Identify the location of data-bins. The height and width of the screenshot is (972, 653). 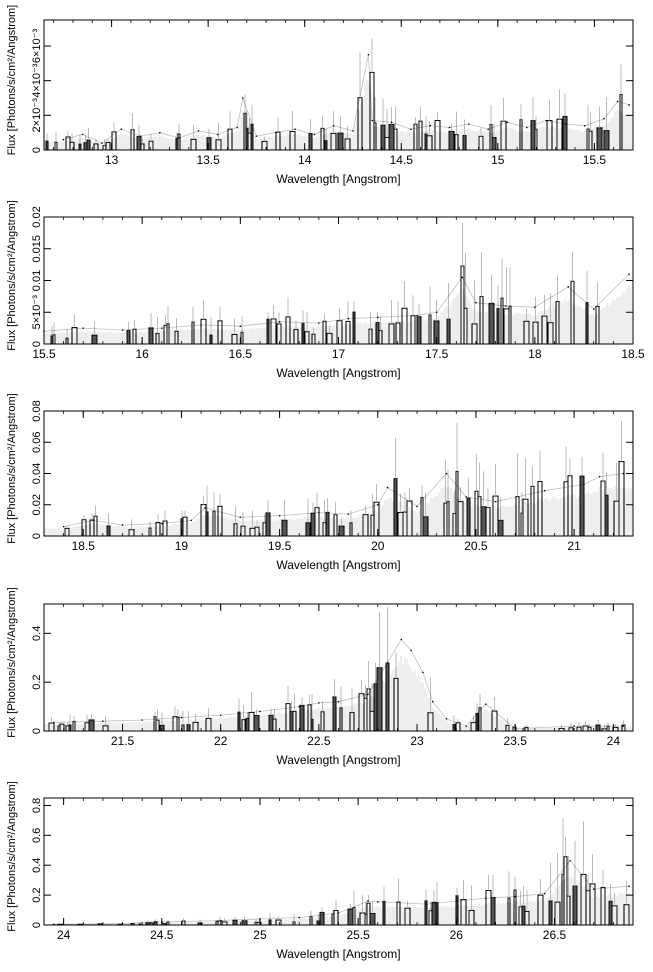
(344, 479).